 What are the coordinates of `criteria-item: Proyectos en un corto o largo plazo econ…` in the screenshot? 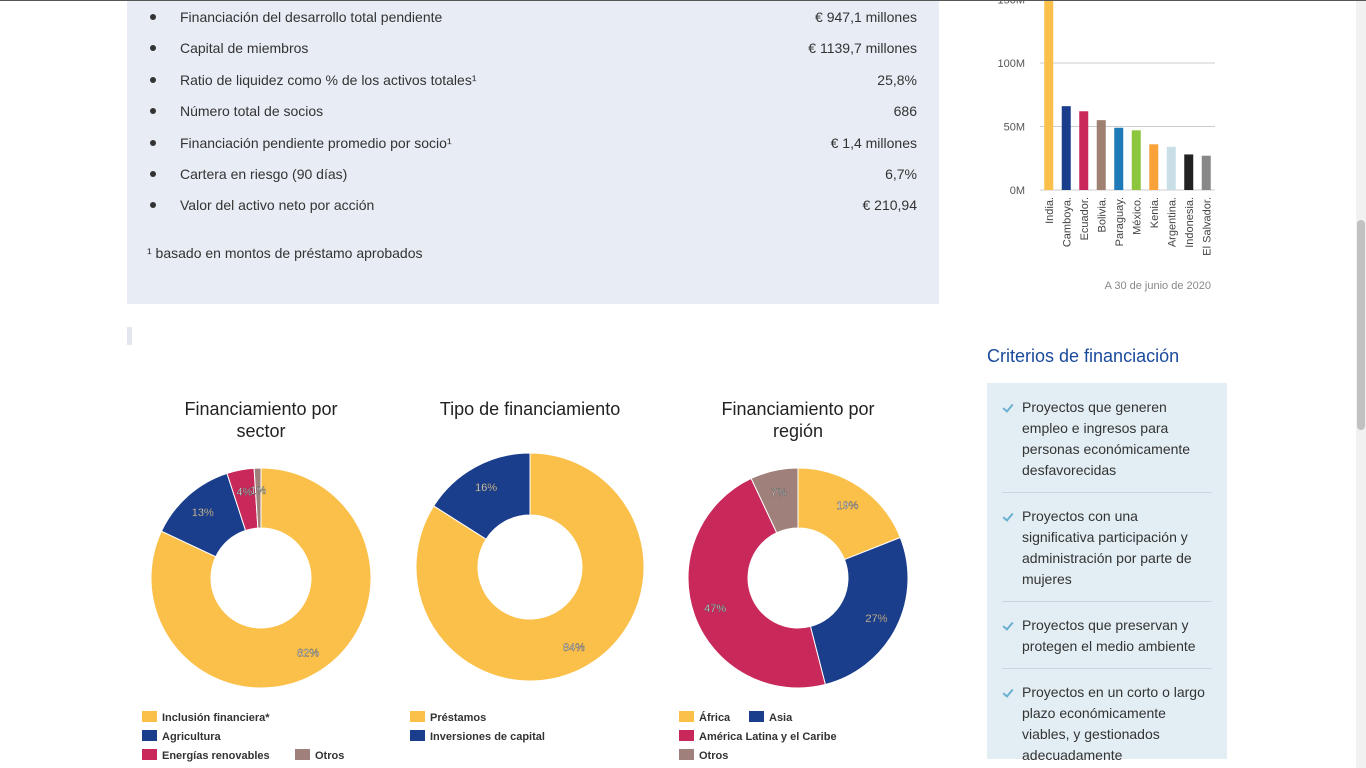 It's located at (1107, 718).